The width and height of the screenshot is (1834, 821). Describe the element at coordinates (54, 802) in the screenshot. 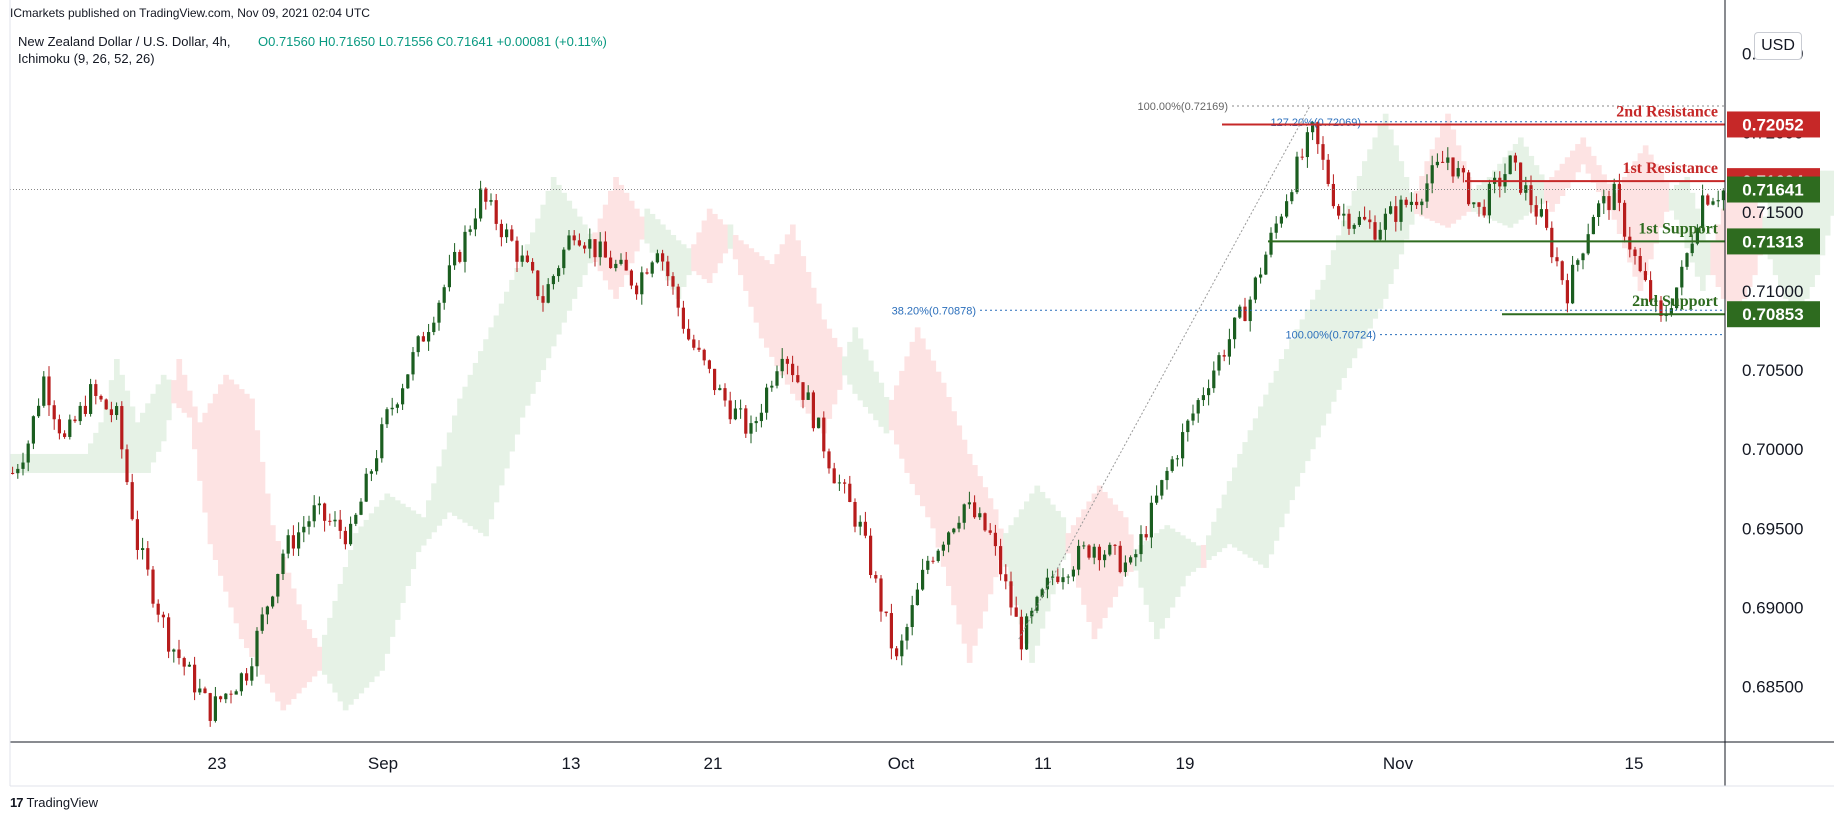

I see `tradingview-footer: 17 TradingView` at that location.